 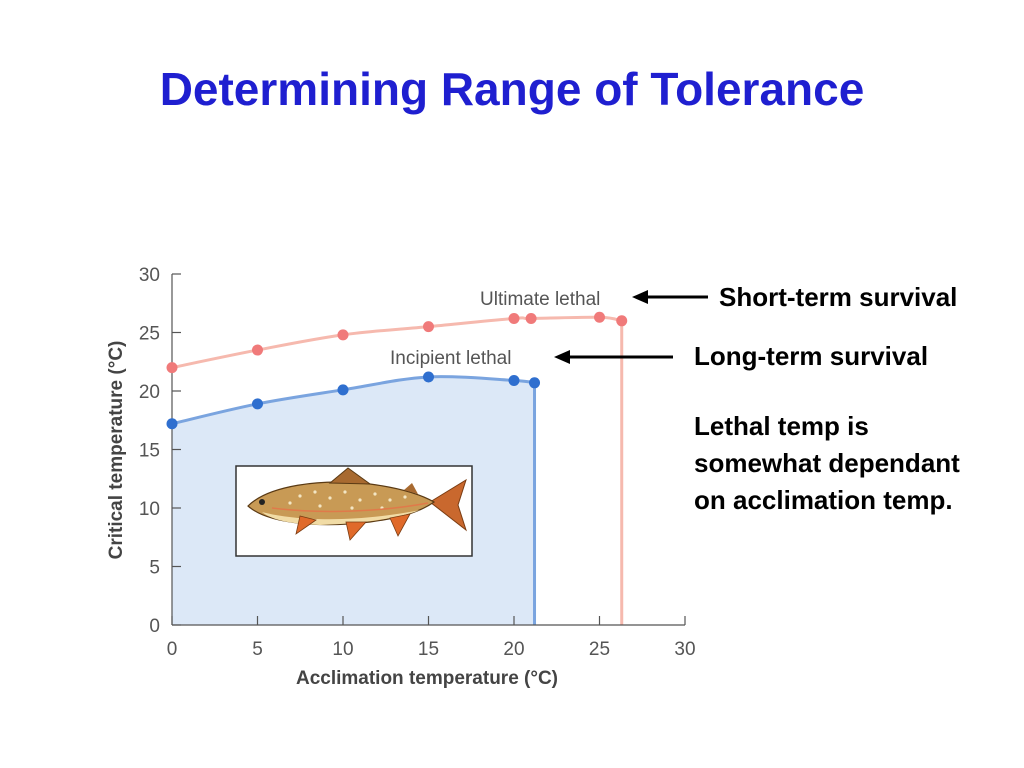 What do you see at coordinates (350, 476) in the screenshot?
I see `fish-dorsal-fin` at bounding box center [350, 476].